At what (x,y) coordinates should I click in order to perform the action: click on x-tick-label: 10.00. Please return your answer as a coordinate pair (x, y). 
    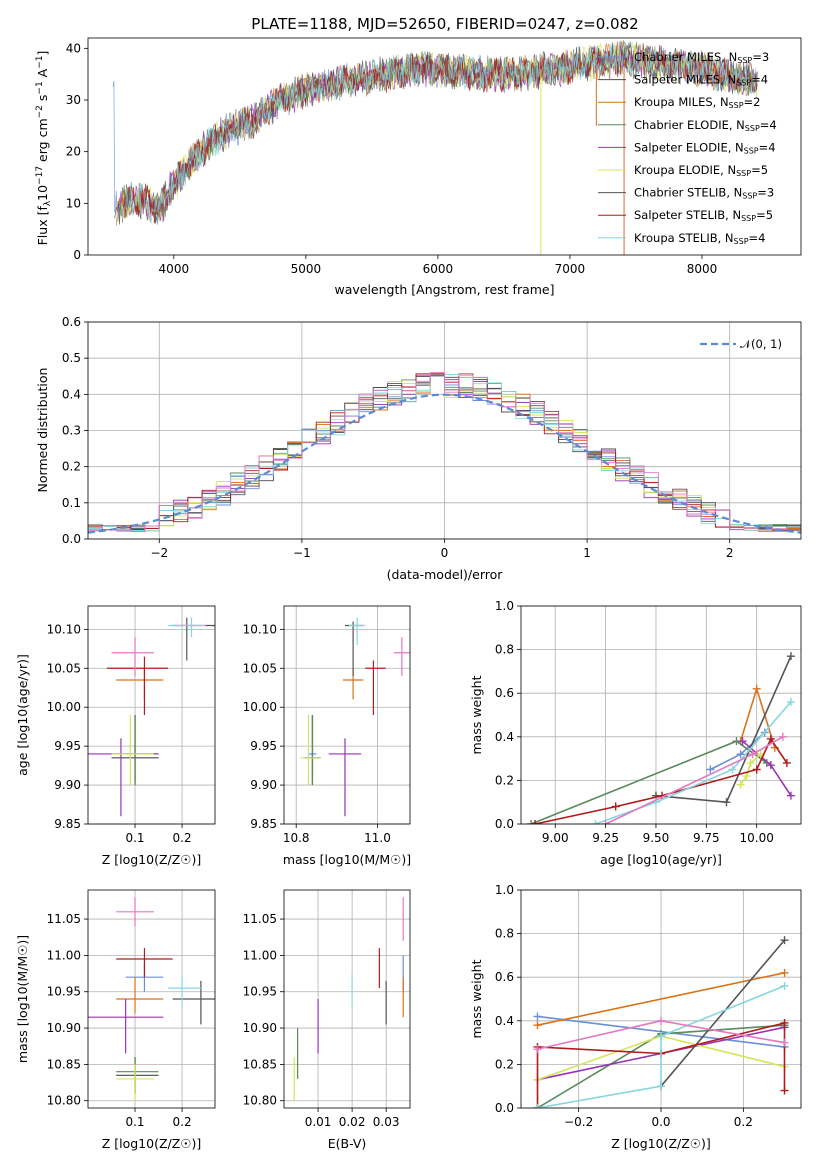
    Looking at the image, I should click on (757, 838).